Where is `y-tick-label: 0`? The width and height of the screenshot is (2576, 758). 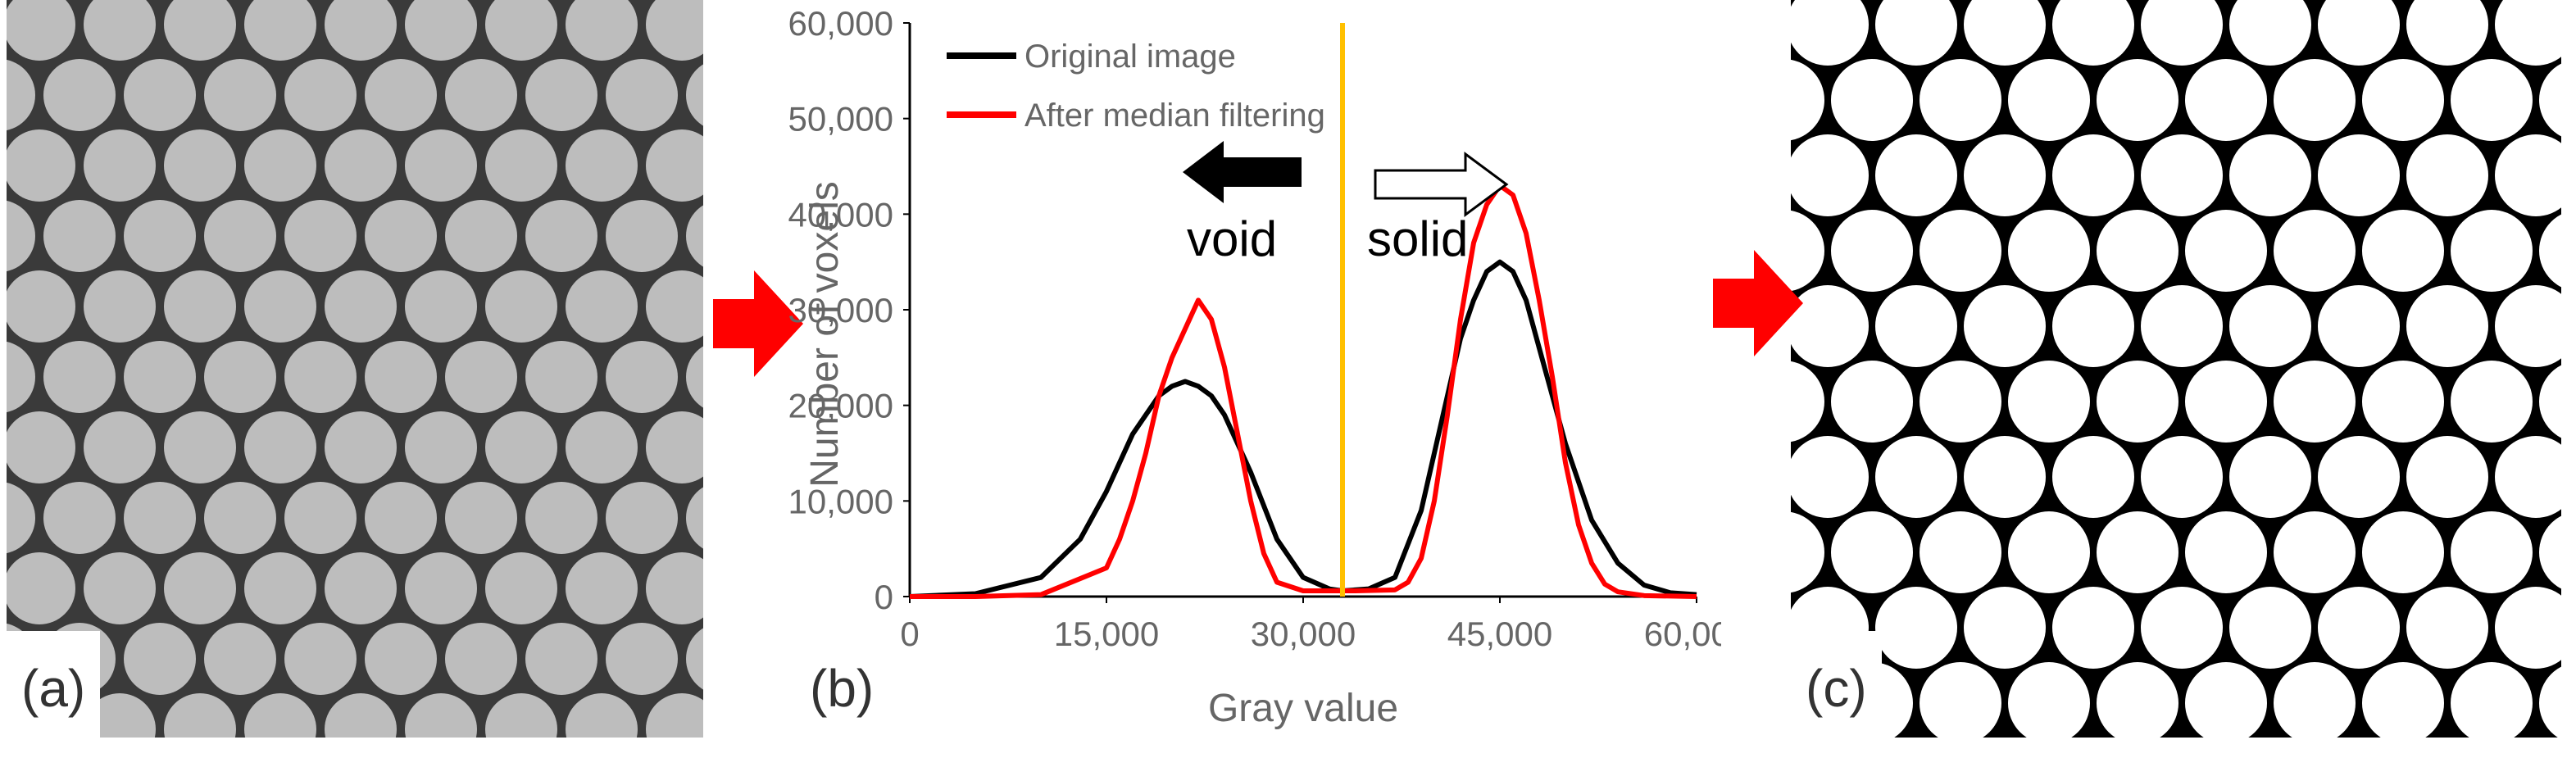
y-tick-label: 0 is located at coordinates (884, 597).